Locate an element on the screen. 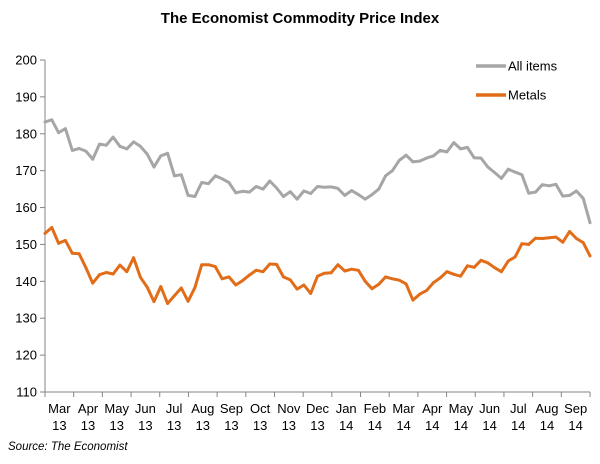 This screenshot has height=464, width=600. y-tick-label: 120 is located at coordinates (26, 355).